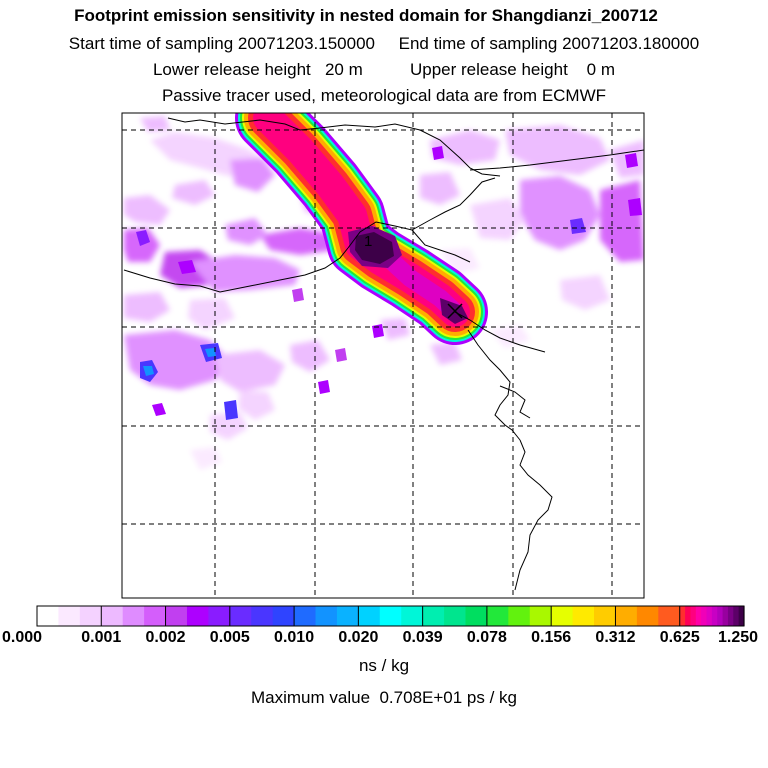  Describe the element at coordinates (422, 637) in the screenshot. I see `color-scale-tick-label: 0.039` at that location.